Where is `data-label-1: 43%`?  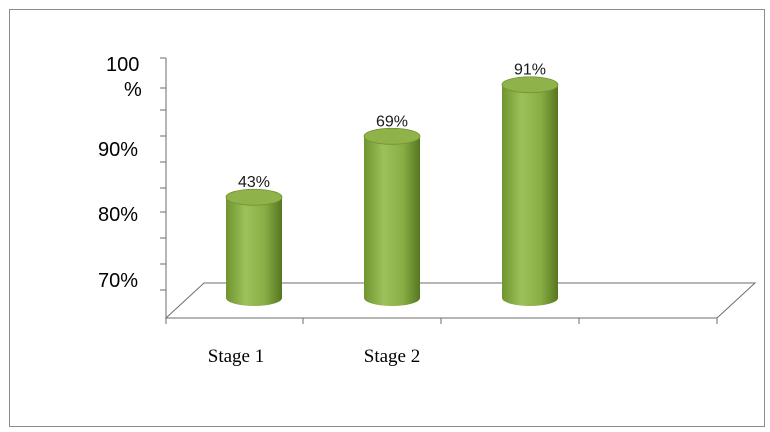
data-label-1: 43% is located at coordinates (254, 182).